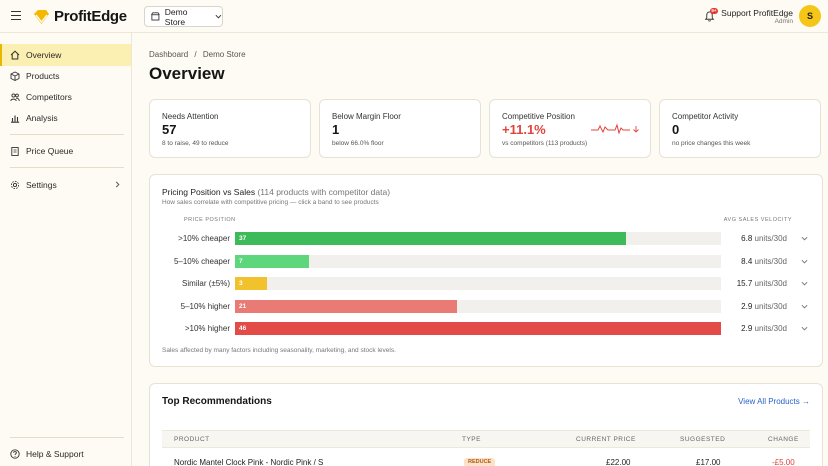  Describe the element at coordinates (210, 220) in the screenshot. I see `column-header-price-position: PRICE POSITION` at that location.